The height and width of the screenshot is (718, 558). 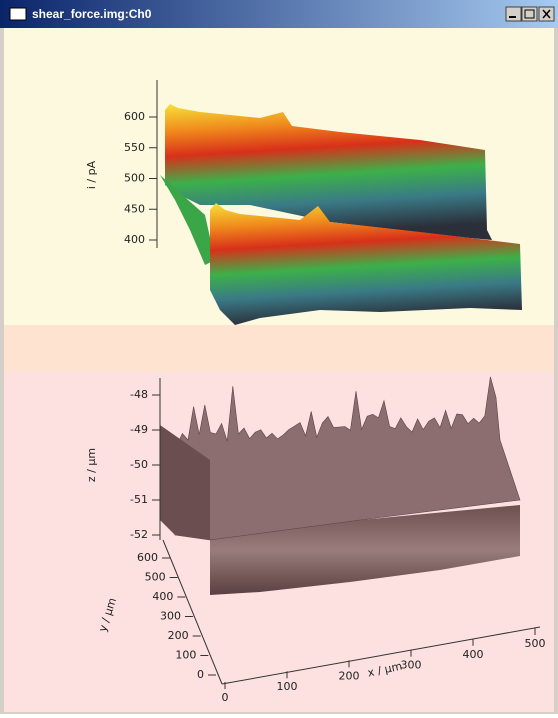 I want to click on maximize-icon, so click(x=529, y=14).